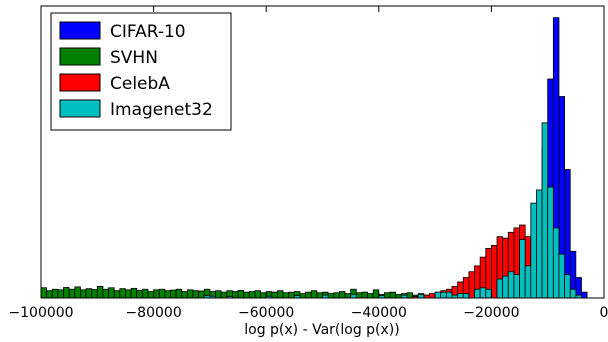 The height and width of the screenshot is (342, 608). What do you see at coordinates (40, 313) in the screenshot?
I see `x-tick-label: −100000` at bounding box center [40, 313].